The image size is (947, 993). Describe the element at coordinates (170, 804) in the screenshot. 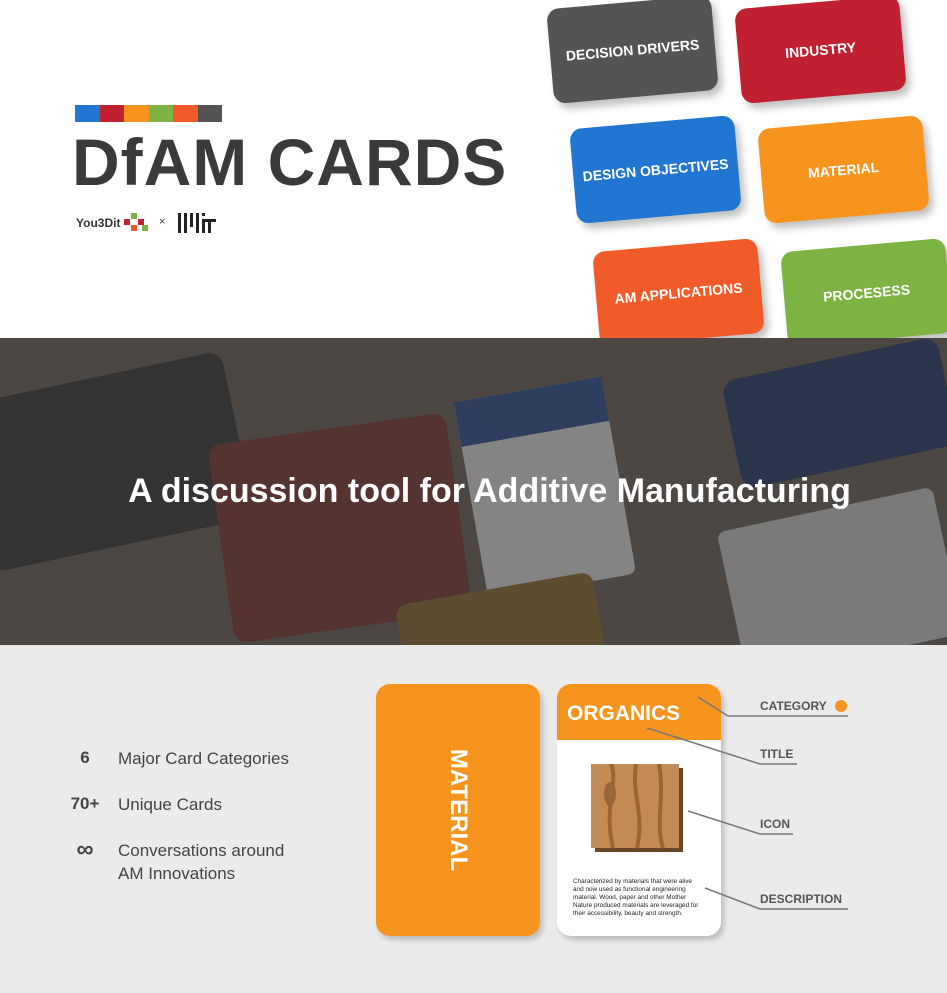

I see `stat-label: Unique Cards` at that location.